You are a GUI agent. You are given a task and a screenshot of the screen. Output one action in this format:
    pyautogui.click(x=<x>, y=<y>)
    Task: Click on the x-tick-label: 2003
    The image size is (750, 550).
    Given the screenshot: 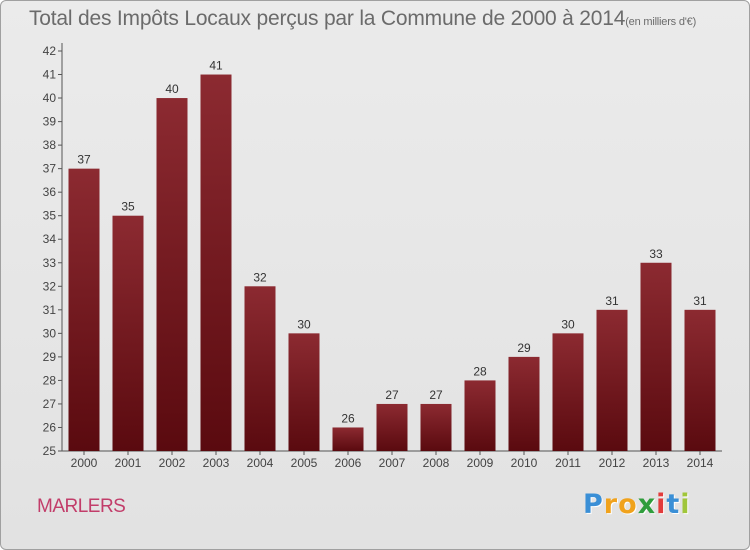 What is the action you would take?
    pyautogui.click(x=216, y=463)
    